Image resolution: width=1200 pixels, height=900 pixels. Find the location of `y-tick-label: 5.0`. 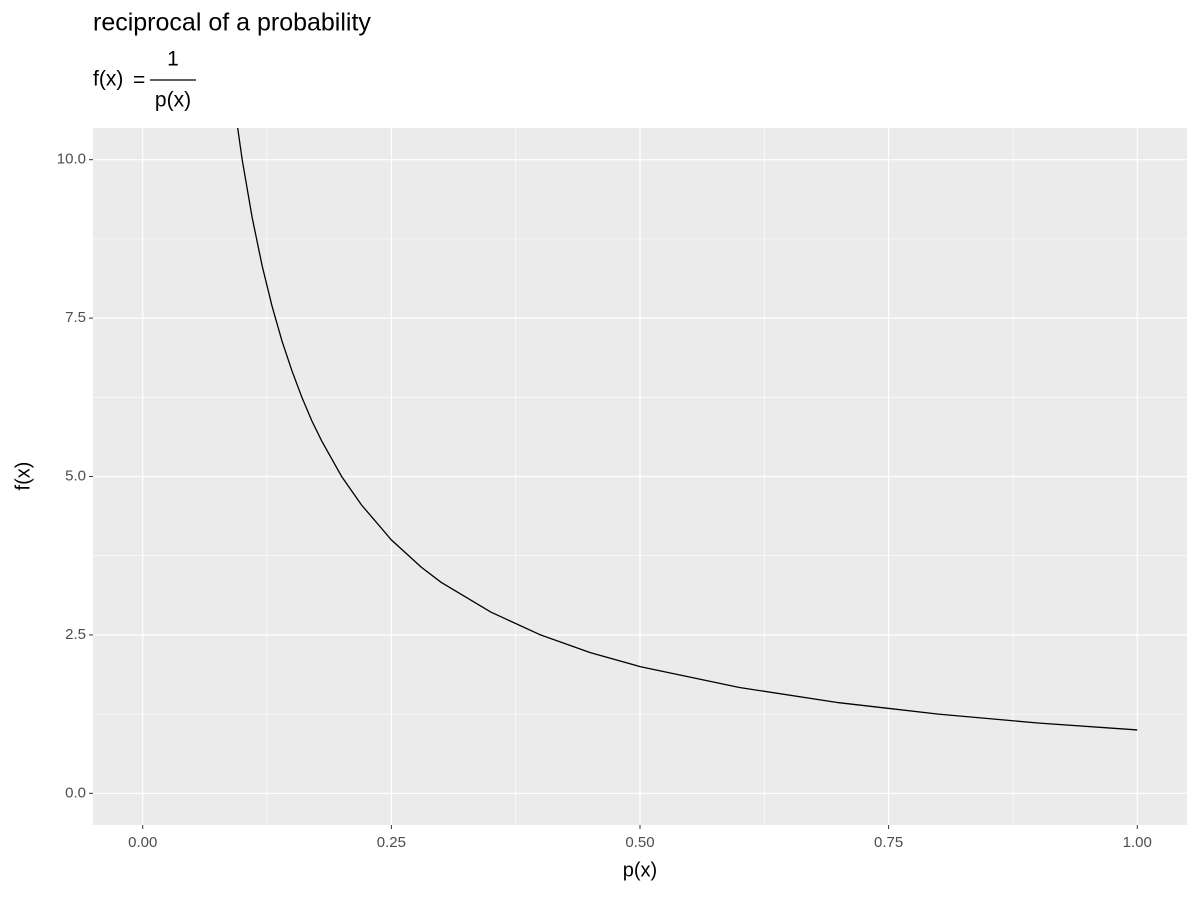

y-tick-label: 5.0 is located at coordinates (75, 475).